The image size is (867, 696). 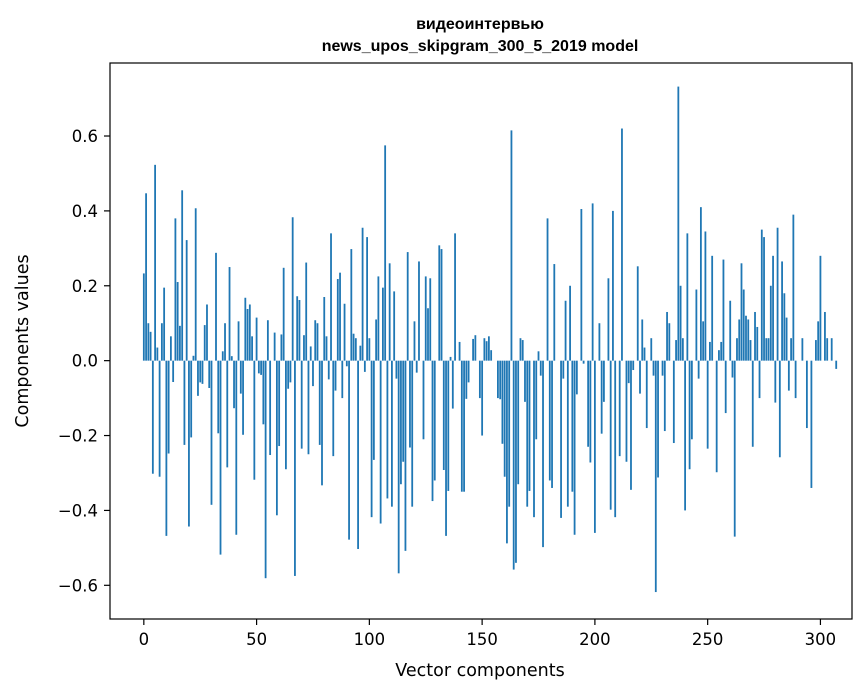 I want to click on chart-title-line1: видеоинтервью, so click(x=480, y=24).